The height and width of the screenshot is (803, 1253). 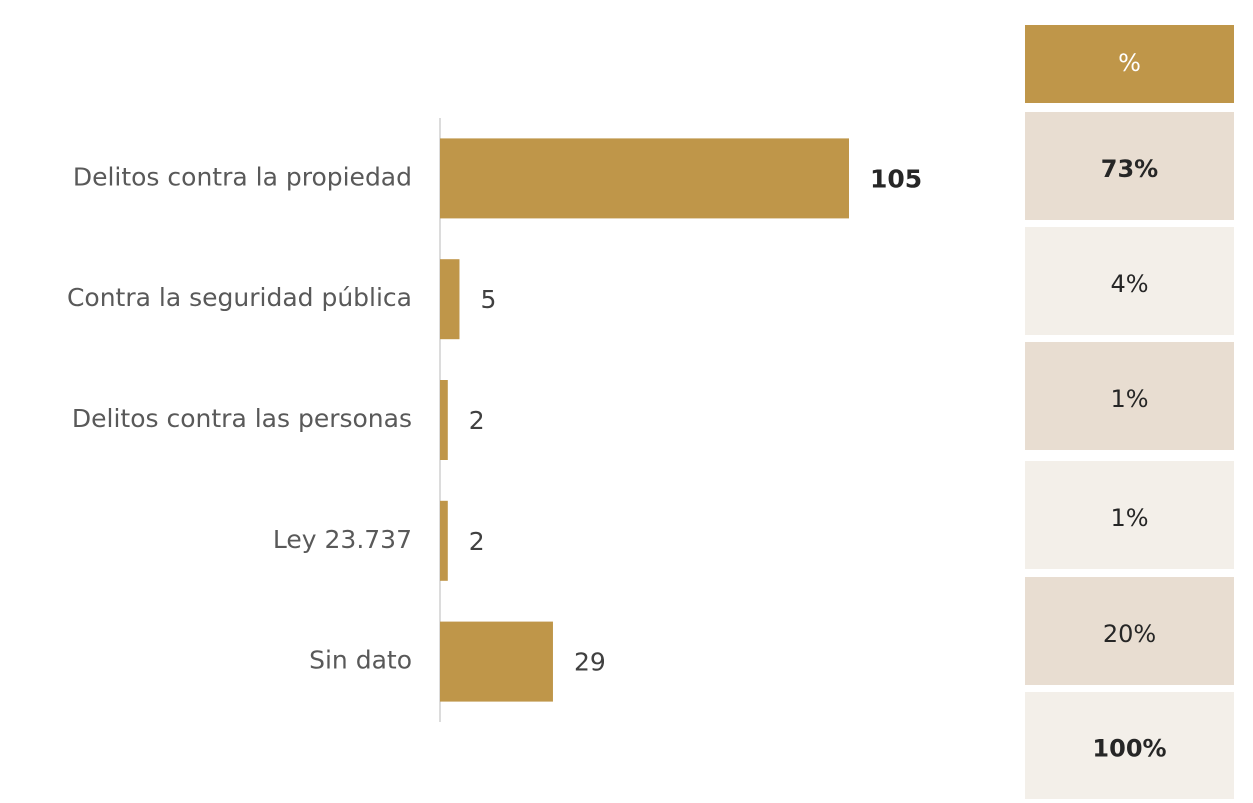 I want to click on table-value: 73%, so click(x=1129, y=169).